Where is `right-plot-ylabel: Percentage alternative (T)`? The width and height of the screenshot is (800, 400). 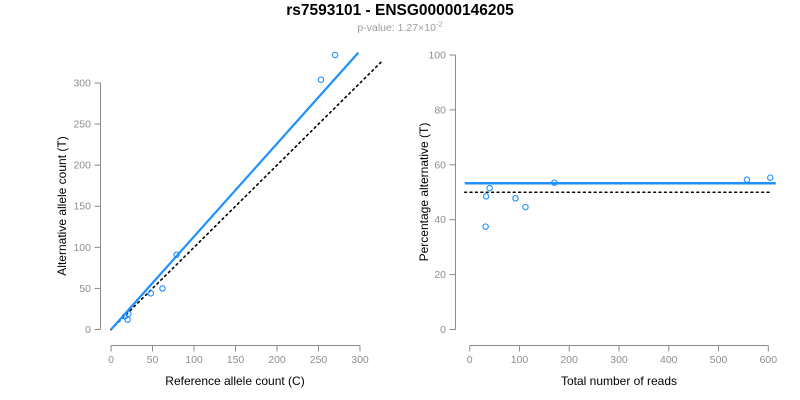
right-plot-ylabel: Percentage alternative (T) is located at coordinates (424, 192).